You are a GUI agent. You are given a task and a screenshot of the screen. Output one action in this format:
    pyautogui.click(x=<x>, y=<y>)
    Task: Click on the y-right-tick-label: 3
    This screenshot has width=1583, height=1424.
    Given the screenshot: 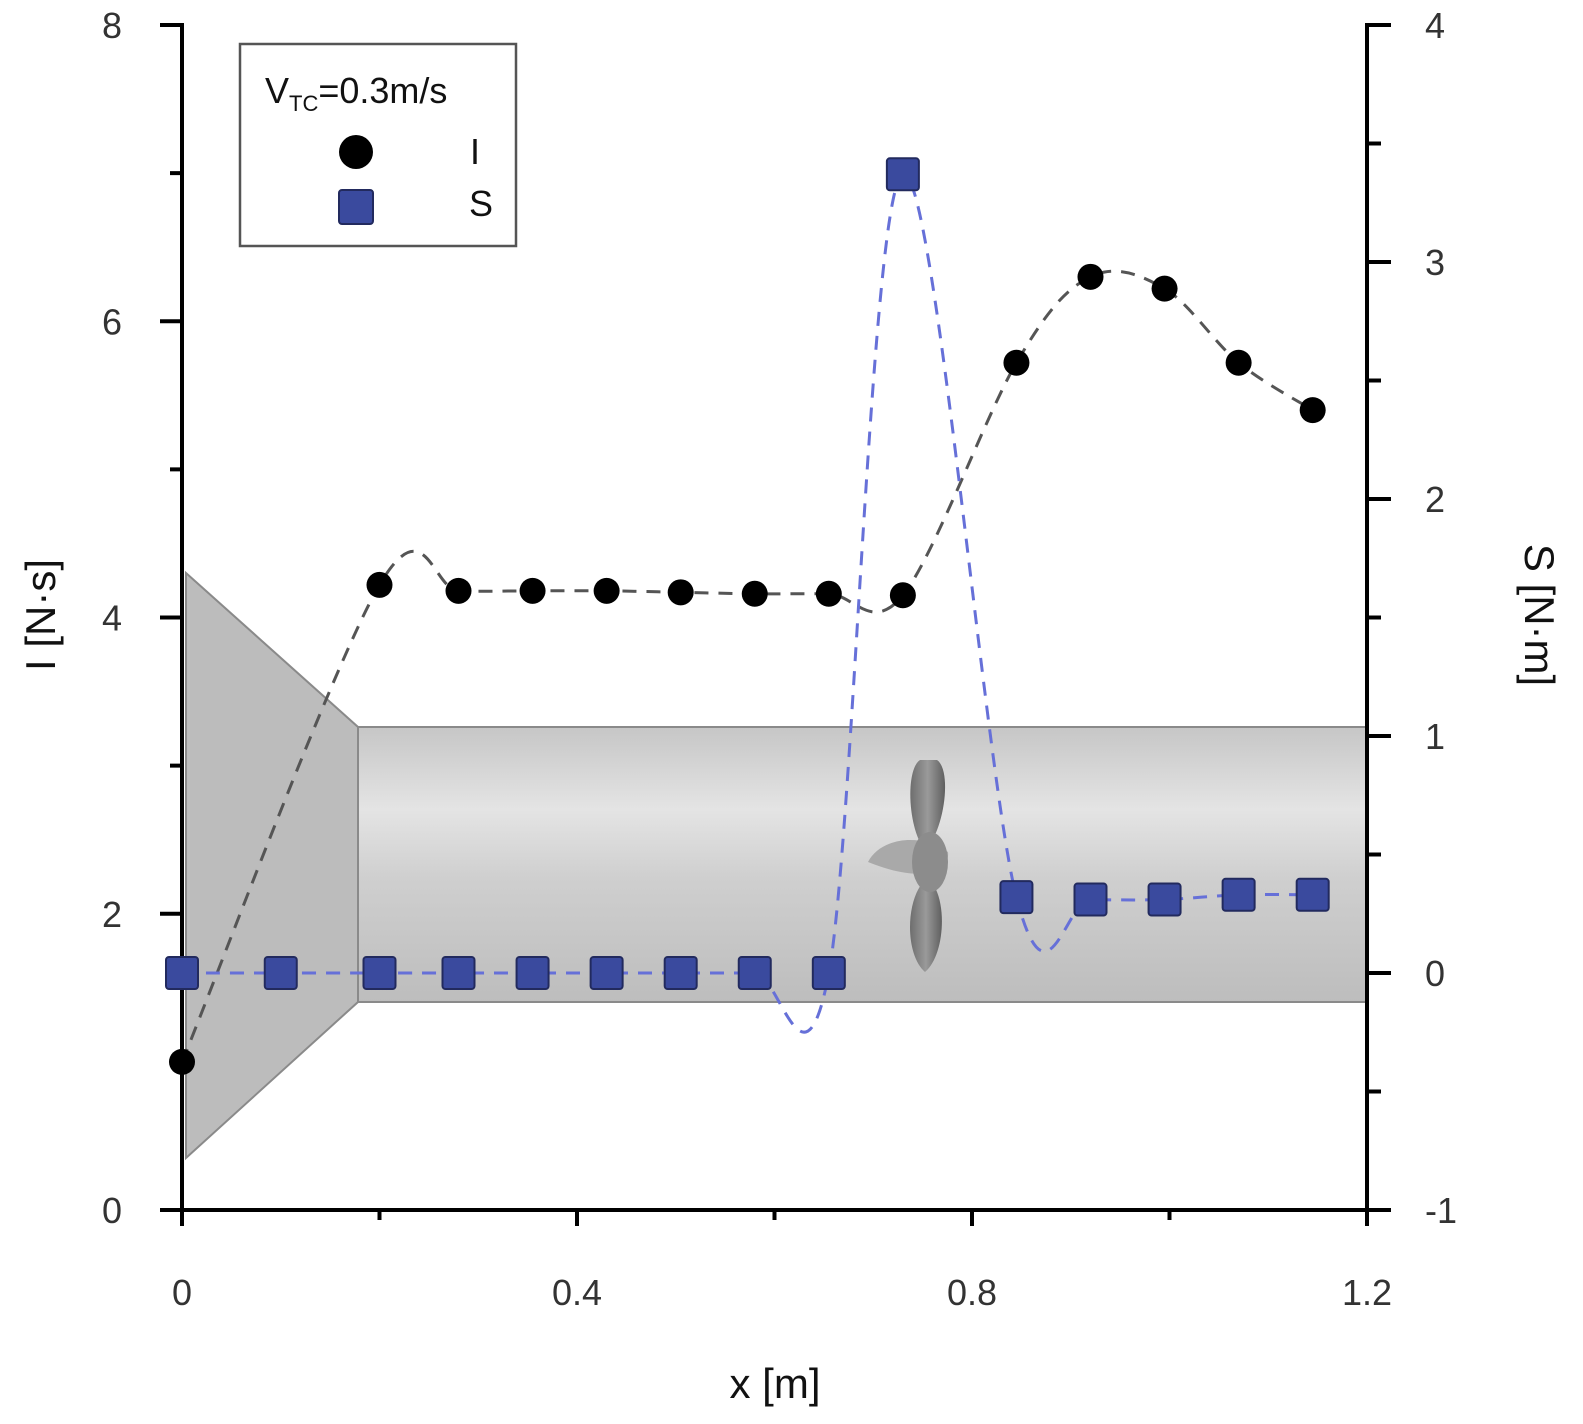 What is the action you would take?
    pyautogui.click(x=1435, y=262)
    